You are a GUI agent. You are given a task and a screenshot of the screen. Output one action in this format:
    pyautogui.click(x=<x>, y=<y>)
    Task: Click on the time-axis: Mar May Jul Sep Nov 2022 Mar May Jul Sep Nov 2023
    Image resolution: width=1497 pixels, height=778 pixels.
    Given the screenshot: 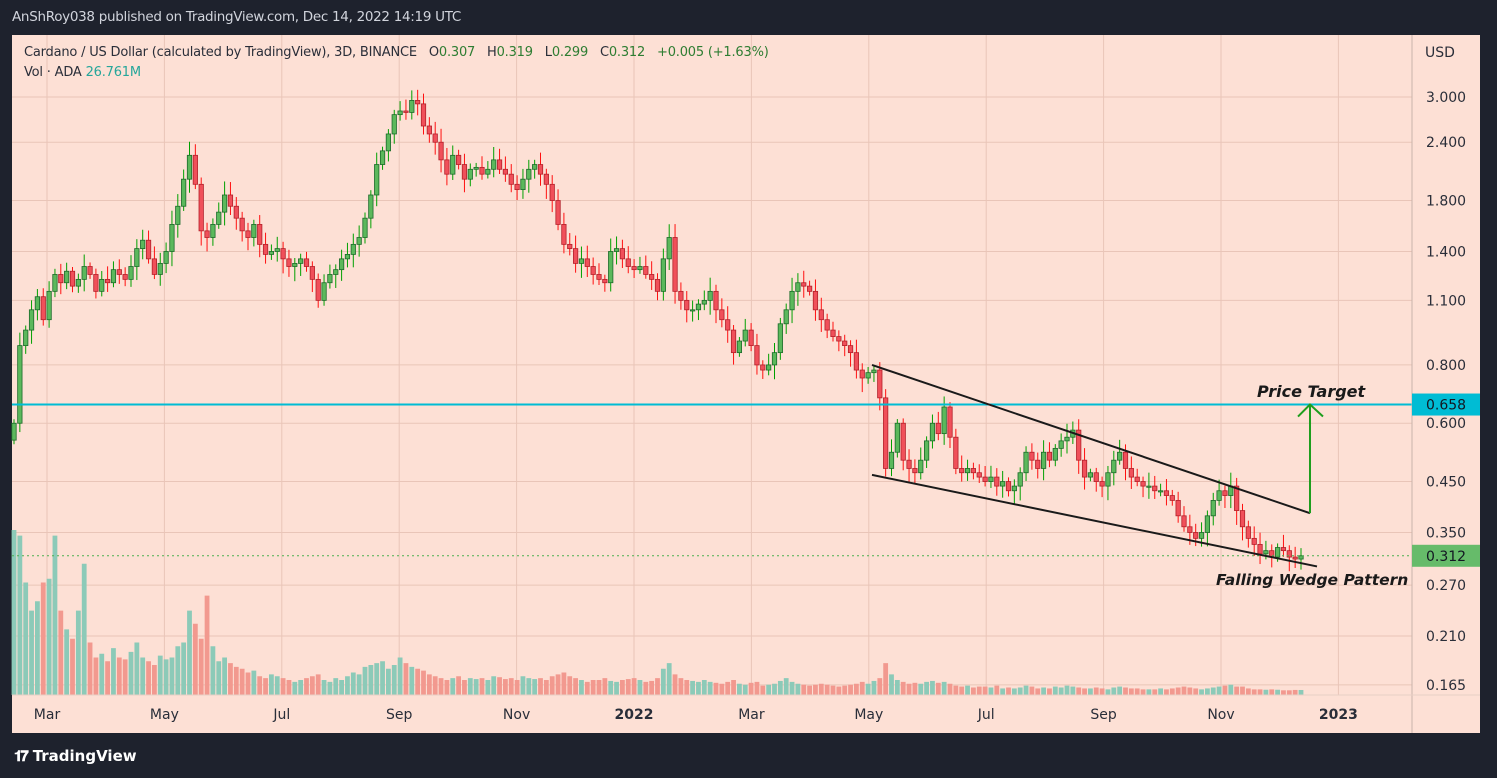 What is the action you would take?
    pyautogui.click(x=696, y=715)
    